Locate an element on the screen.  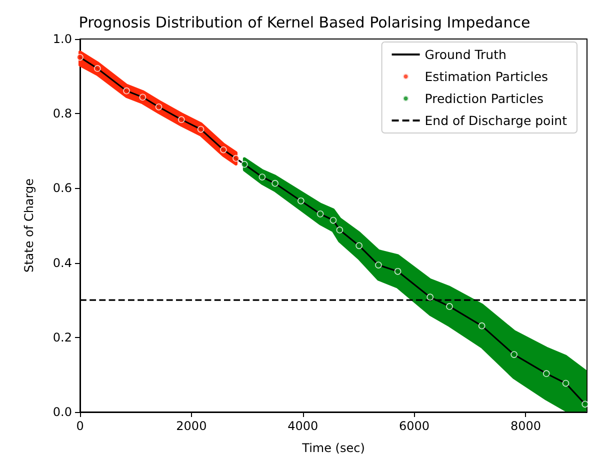
y-tick-label: 0.2 is located at coordinates (62, 337).